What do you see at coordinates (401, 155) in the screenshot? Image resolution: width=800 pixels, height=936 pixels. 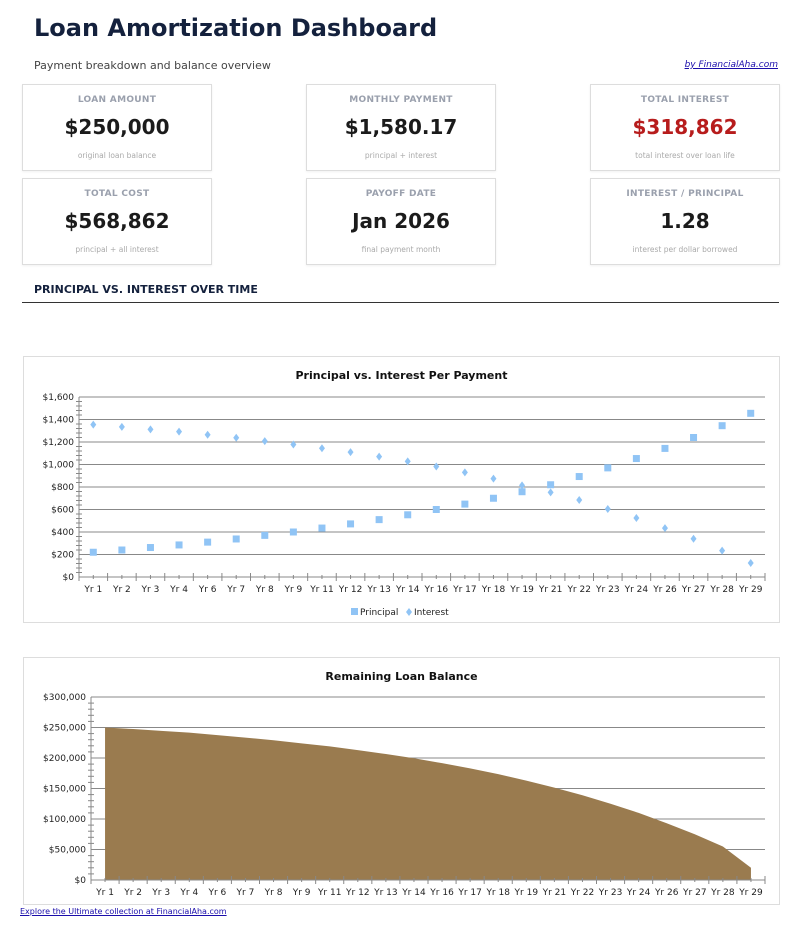 I see `kpi-note: principal + interest` at bounding box center [401, 155].